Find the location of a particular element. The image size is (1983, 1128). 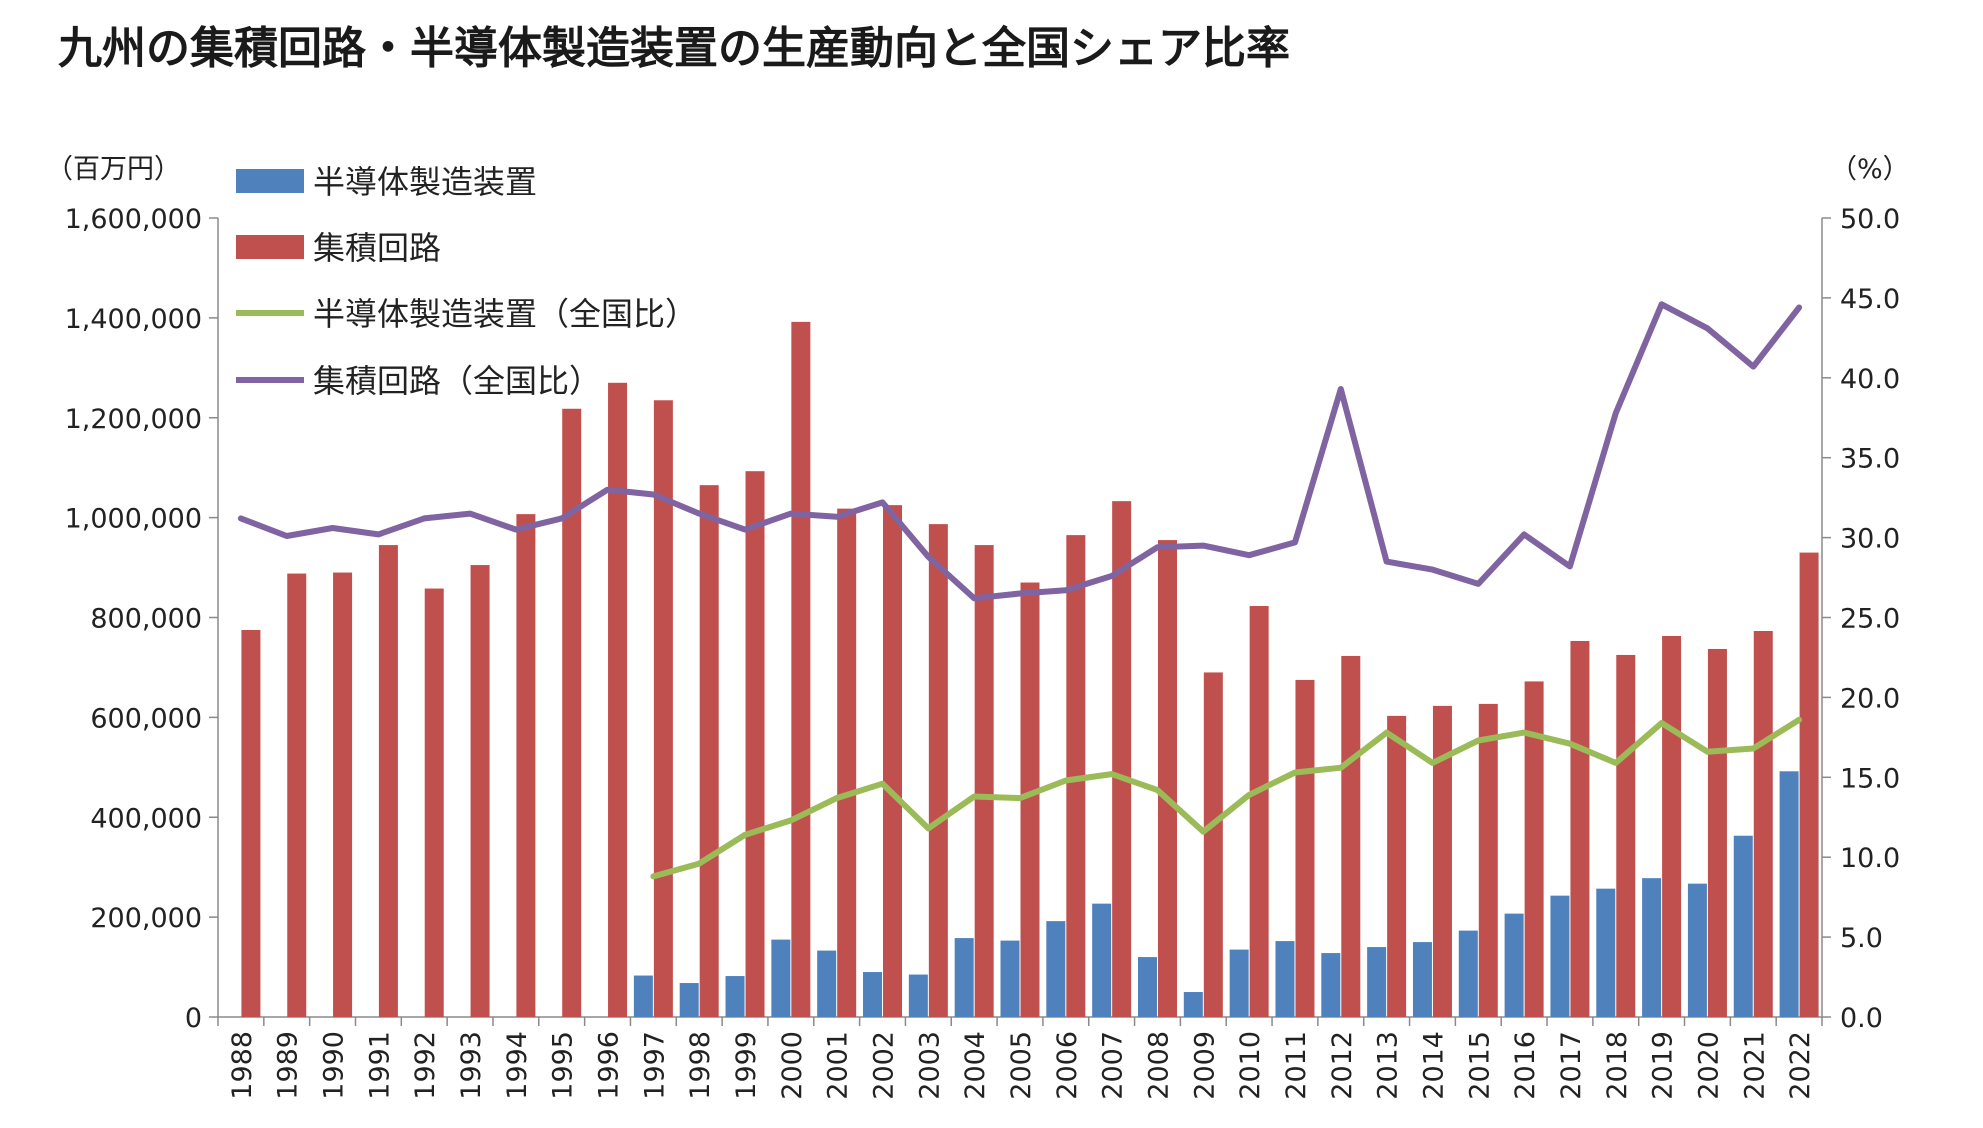

x-tick-label: 1989 is located at coordinates (288, 1065).